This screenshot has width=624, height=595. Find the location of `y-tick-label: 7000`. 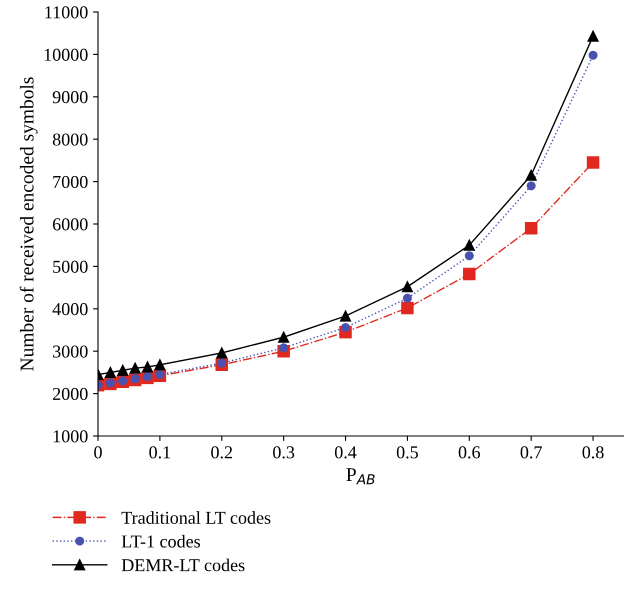

y-tick-label: 7000 is located at coordinates (70, 182).